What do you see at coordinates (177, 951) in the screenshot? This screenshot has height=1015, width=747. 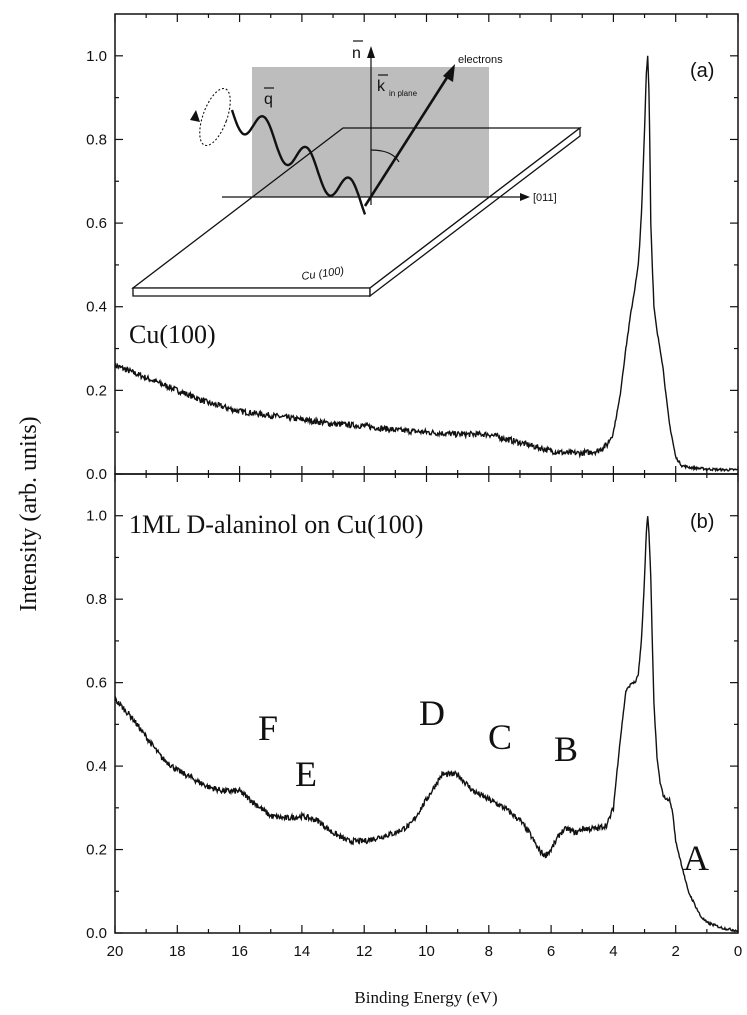 I see `x-tick-label: 18` at bounding box center [177, 951].